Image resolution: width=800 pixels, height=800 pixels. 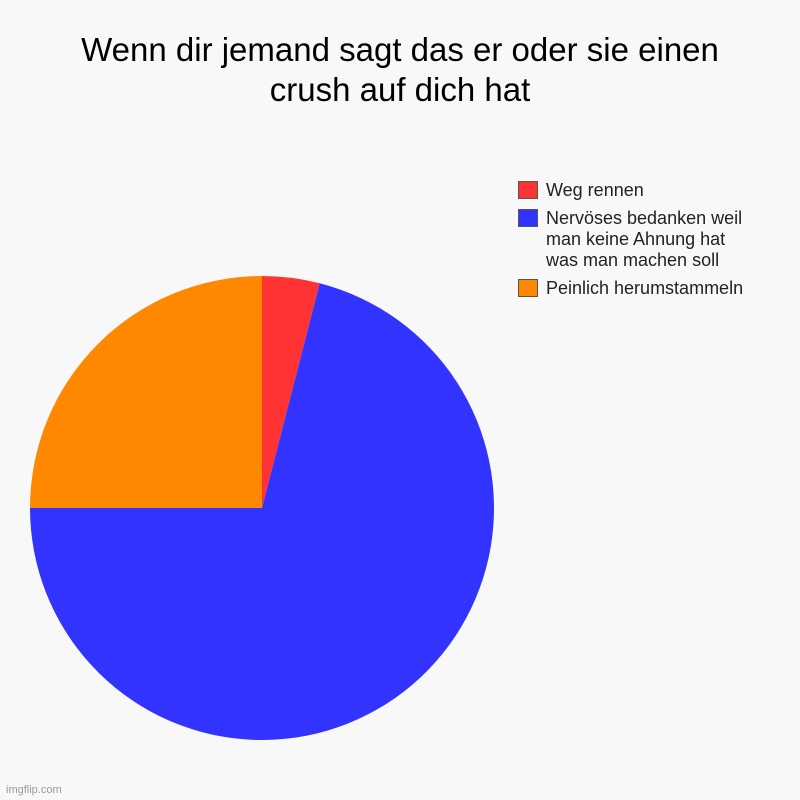 I want to click on legend-label: Peinlich herumstammeln, so click(x=645, y=288).